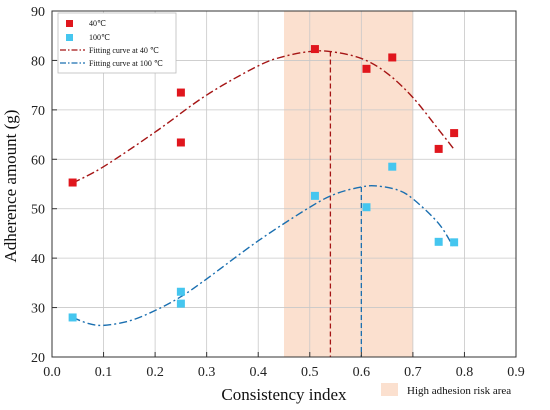  I want to click on x-tick-label: 0.2, so click(155, 372).